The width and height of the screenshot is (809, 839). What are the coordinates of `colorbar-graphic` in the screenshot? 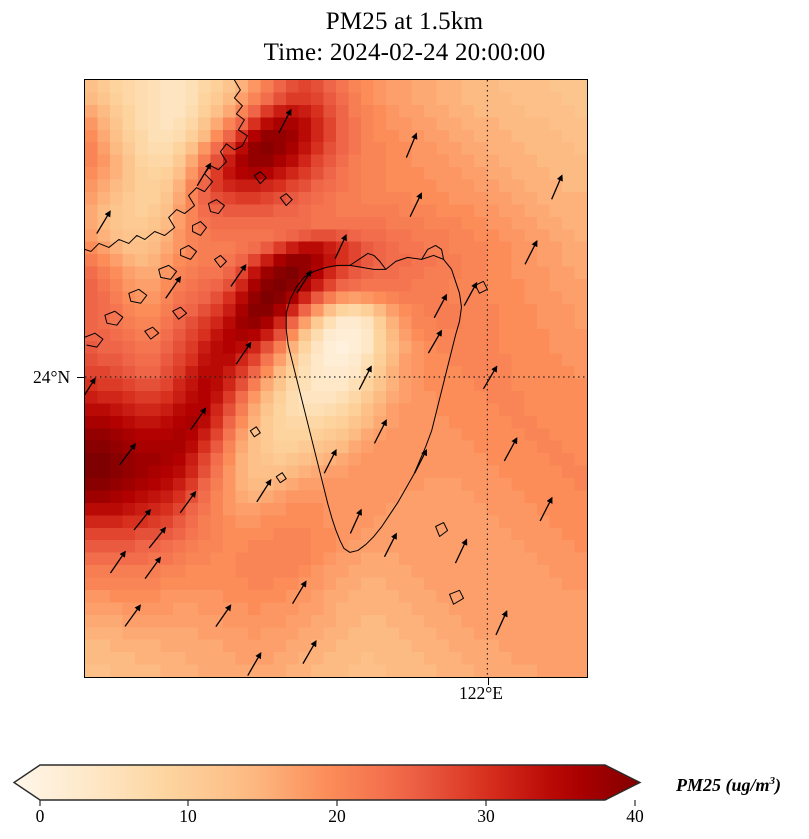 It's located at (327, 785).